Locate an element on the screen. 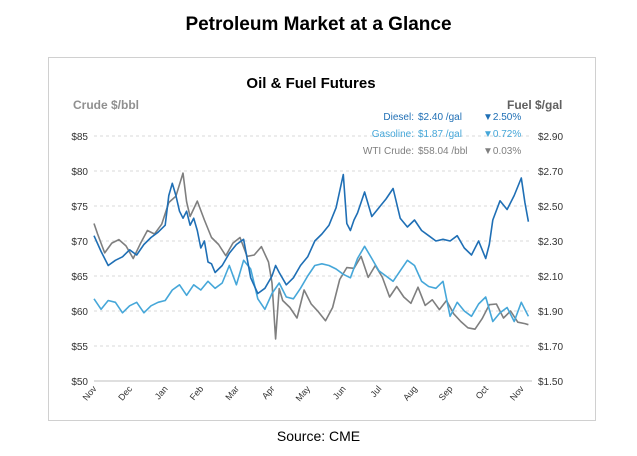  legend-label: Diesel: is located at coordinates (398, 117).